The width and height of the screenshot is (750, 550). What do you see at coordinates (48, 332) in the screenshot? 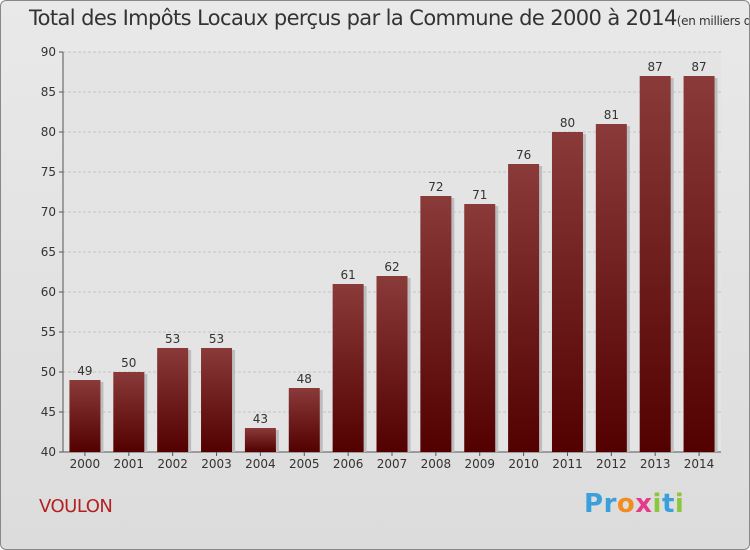
I see `y-tick-label: 55` at bounding box center [48, 332].